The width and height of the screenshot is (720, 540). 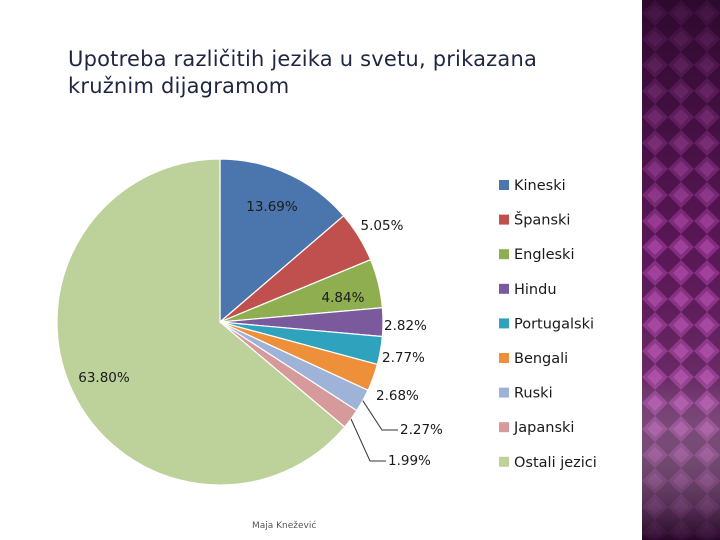 I want to click on slide-footer: Maja Knežević, so click(x=284, y=526).